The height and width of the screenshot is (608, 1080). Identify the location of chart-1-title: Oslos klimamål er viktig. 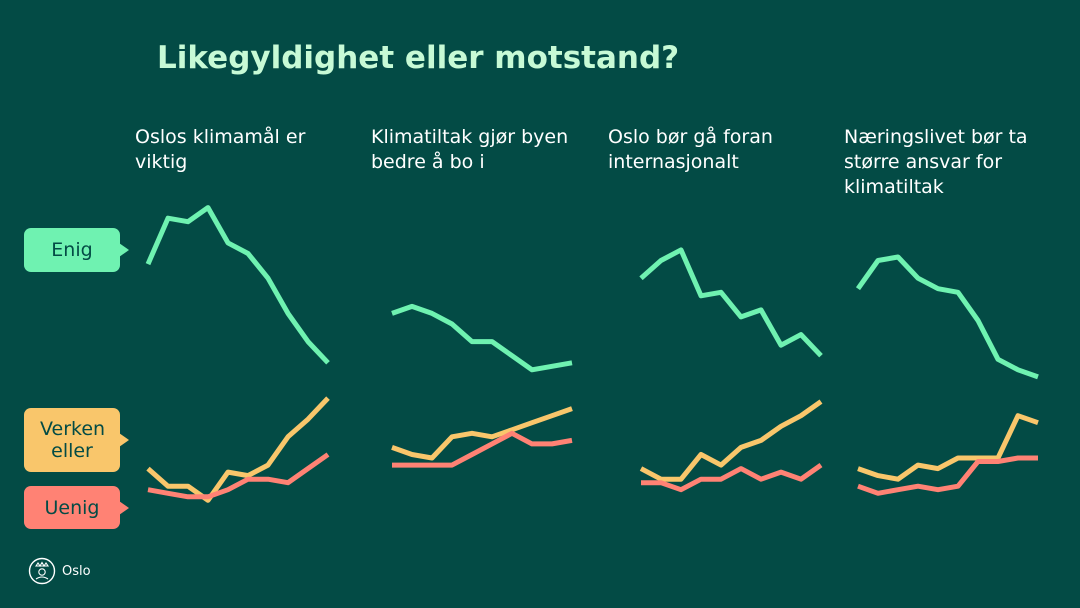
(220, 149).